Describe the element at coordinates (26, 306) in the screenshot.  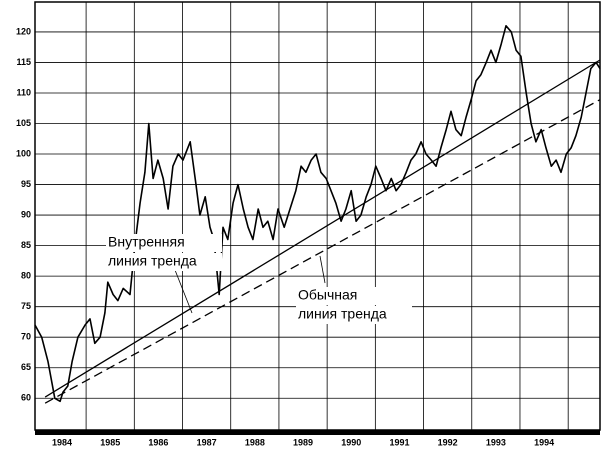
I see `y-tick-label: 75` at that location.